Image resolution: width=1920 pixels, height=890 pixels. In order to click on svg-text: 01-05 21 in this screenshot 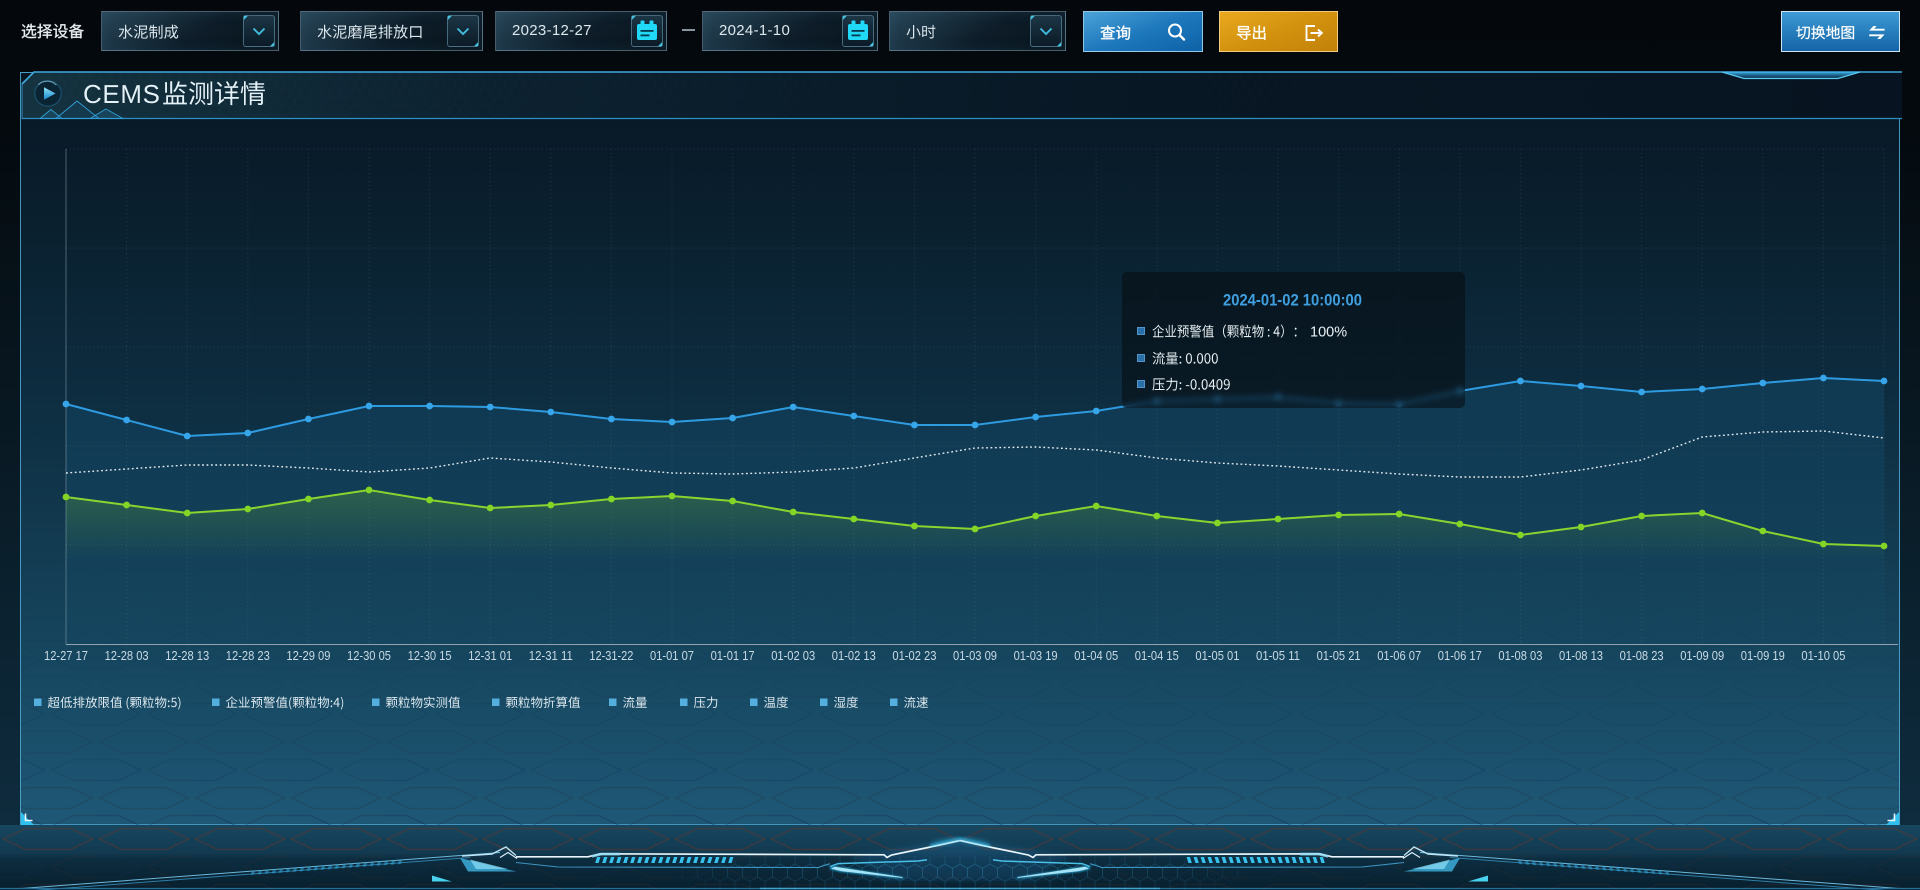, I will do `click(1339, 655)`.